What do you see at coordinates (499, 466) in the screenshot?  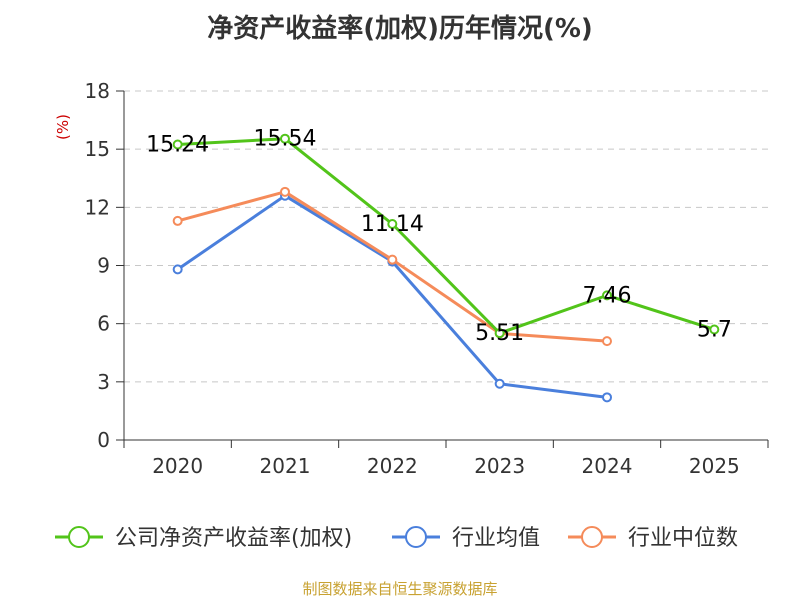 I see `x-tick-label: 2023` at bounding box center [499, 466].